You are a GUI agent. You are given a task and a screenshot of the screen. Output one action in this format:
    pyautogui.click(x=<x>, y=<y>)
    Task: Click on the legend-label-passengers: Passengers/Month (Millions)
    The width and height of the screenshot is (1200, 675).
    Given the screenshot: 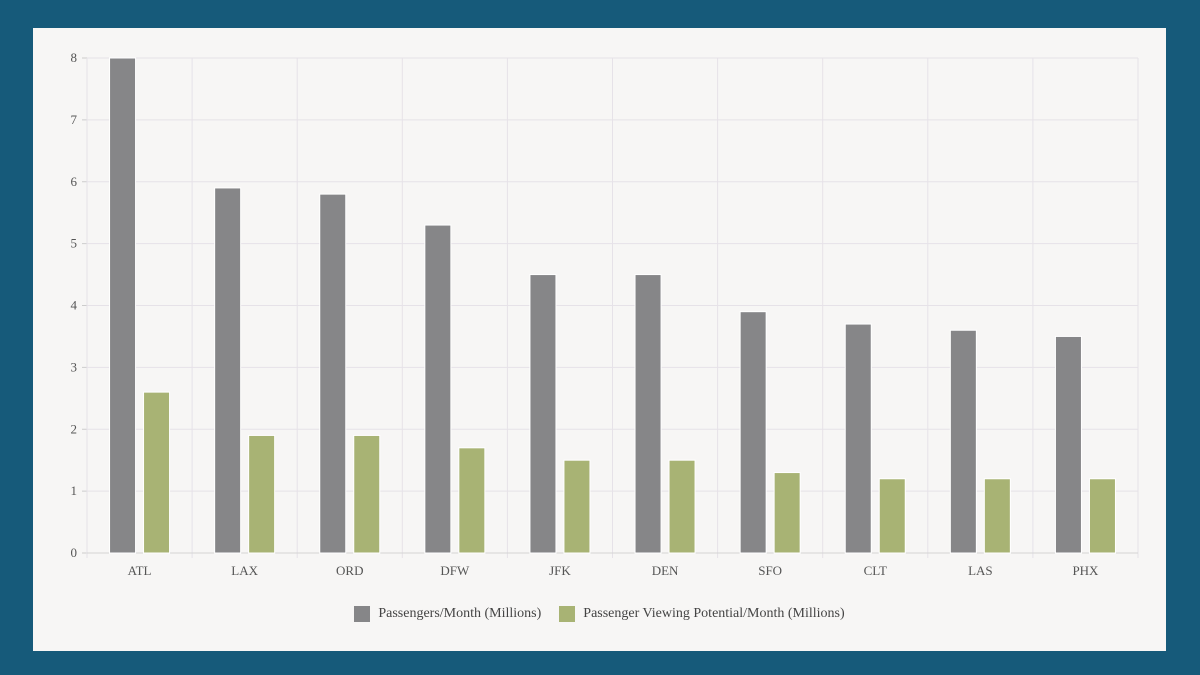 What is the action you would take?
    pyautogui.click(x=460, y=613)
    